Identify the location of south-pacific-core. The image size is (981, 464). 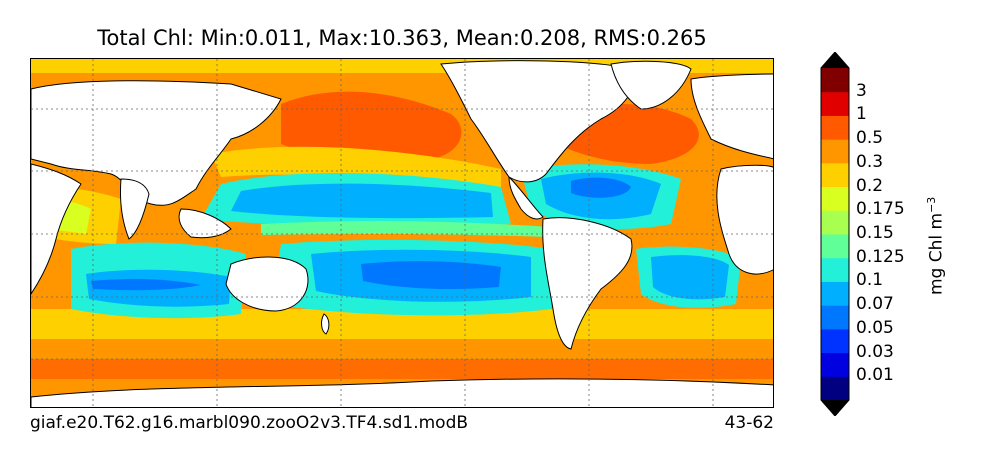
(431, 275).